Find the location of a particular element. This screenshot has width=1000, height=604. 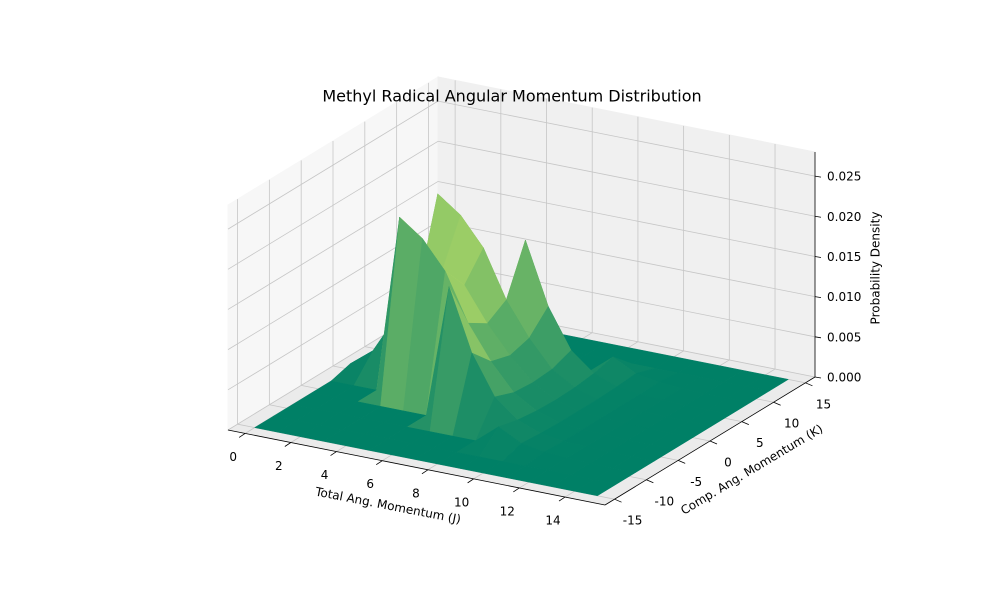

x-tick-label: 14 is located at coordinates (552, 521).